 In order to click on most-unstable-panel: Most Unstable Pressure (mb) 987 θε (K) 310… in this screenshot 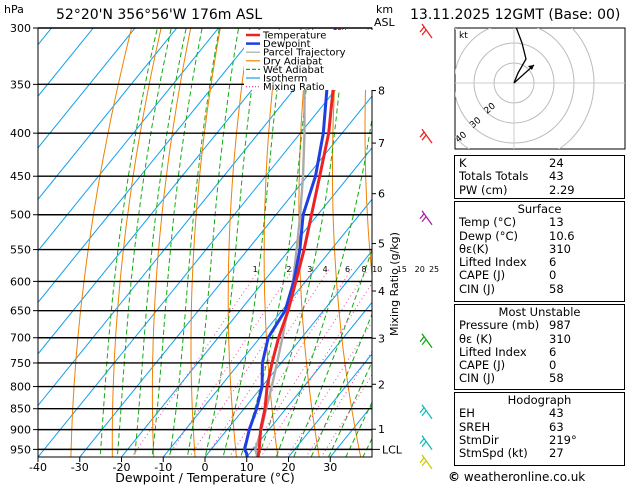, I will do `click(539, 347)`.